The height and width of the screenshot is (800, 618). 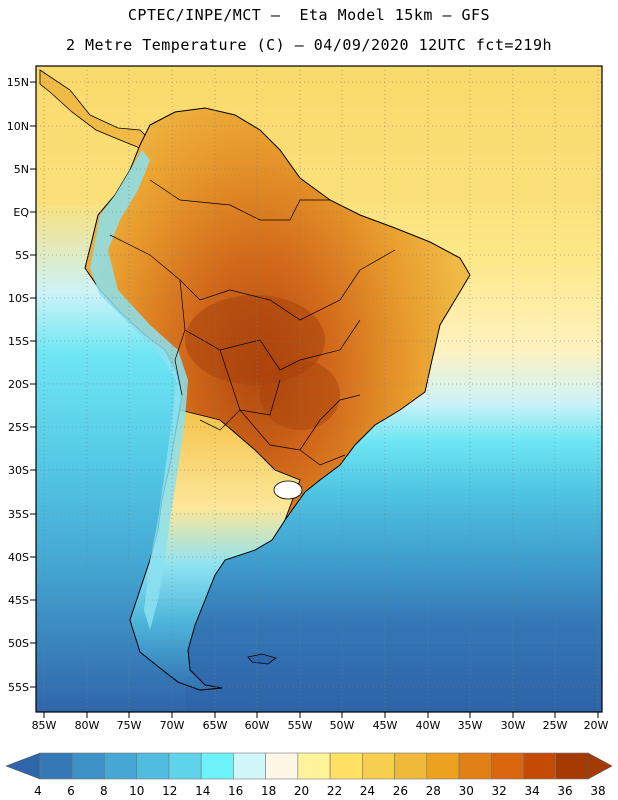 I want to click on lat-label: 40S, so click(x=18, y=557).